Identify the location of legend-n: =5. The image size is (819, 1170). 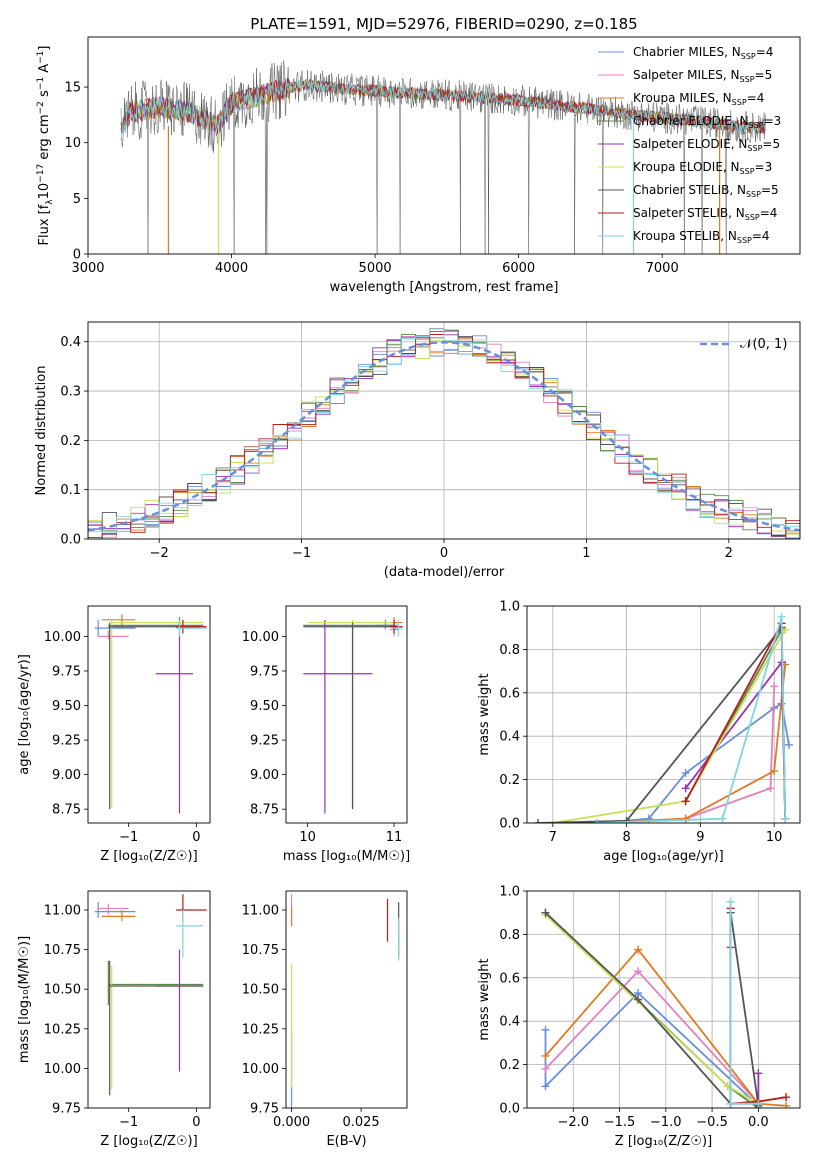
(771, 144).